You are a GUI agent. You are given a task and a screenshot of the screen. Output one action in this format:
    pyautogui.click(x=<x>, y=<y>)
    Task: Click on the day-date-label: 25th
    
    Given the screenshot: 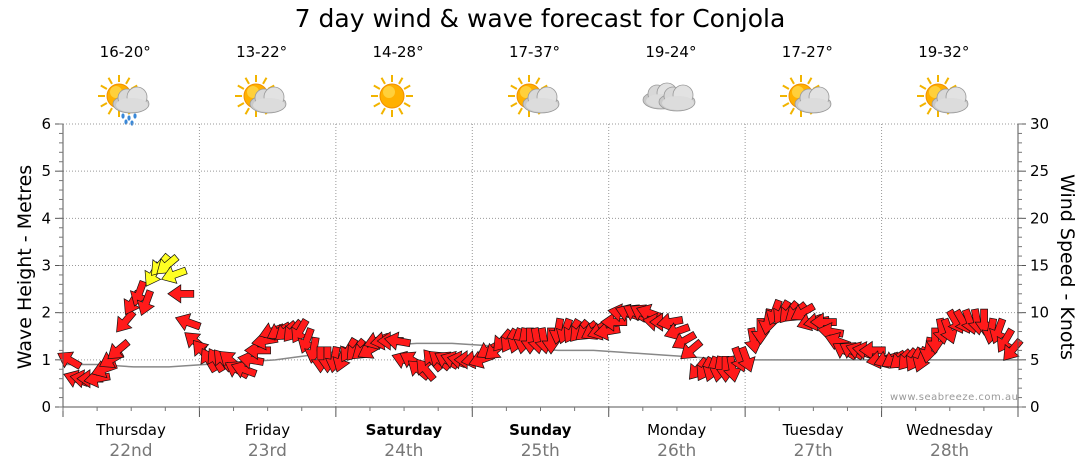 What is the action you would take?
    pyautogui.click(x=540, y=451)
    